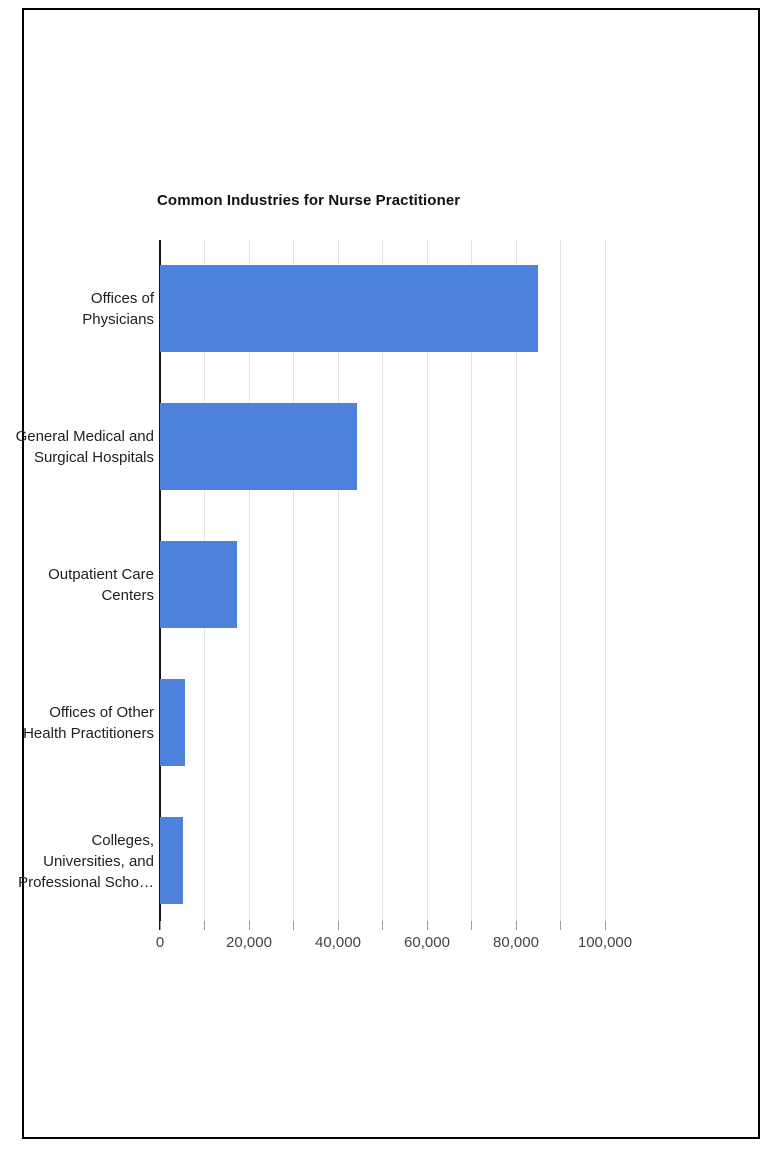 Image resolution: width=770 pixels, height=1173 pixels. What do you see at coordinates (160, 942) in the screenshot?
I see `x-axis-tick-label: 0` at bounding box center [160, 942].